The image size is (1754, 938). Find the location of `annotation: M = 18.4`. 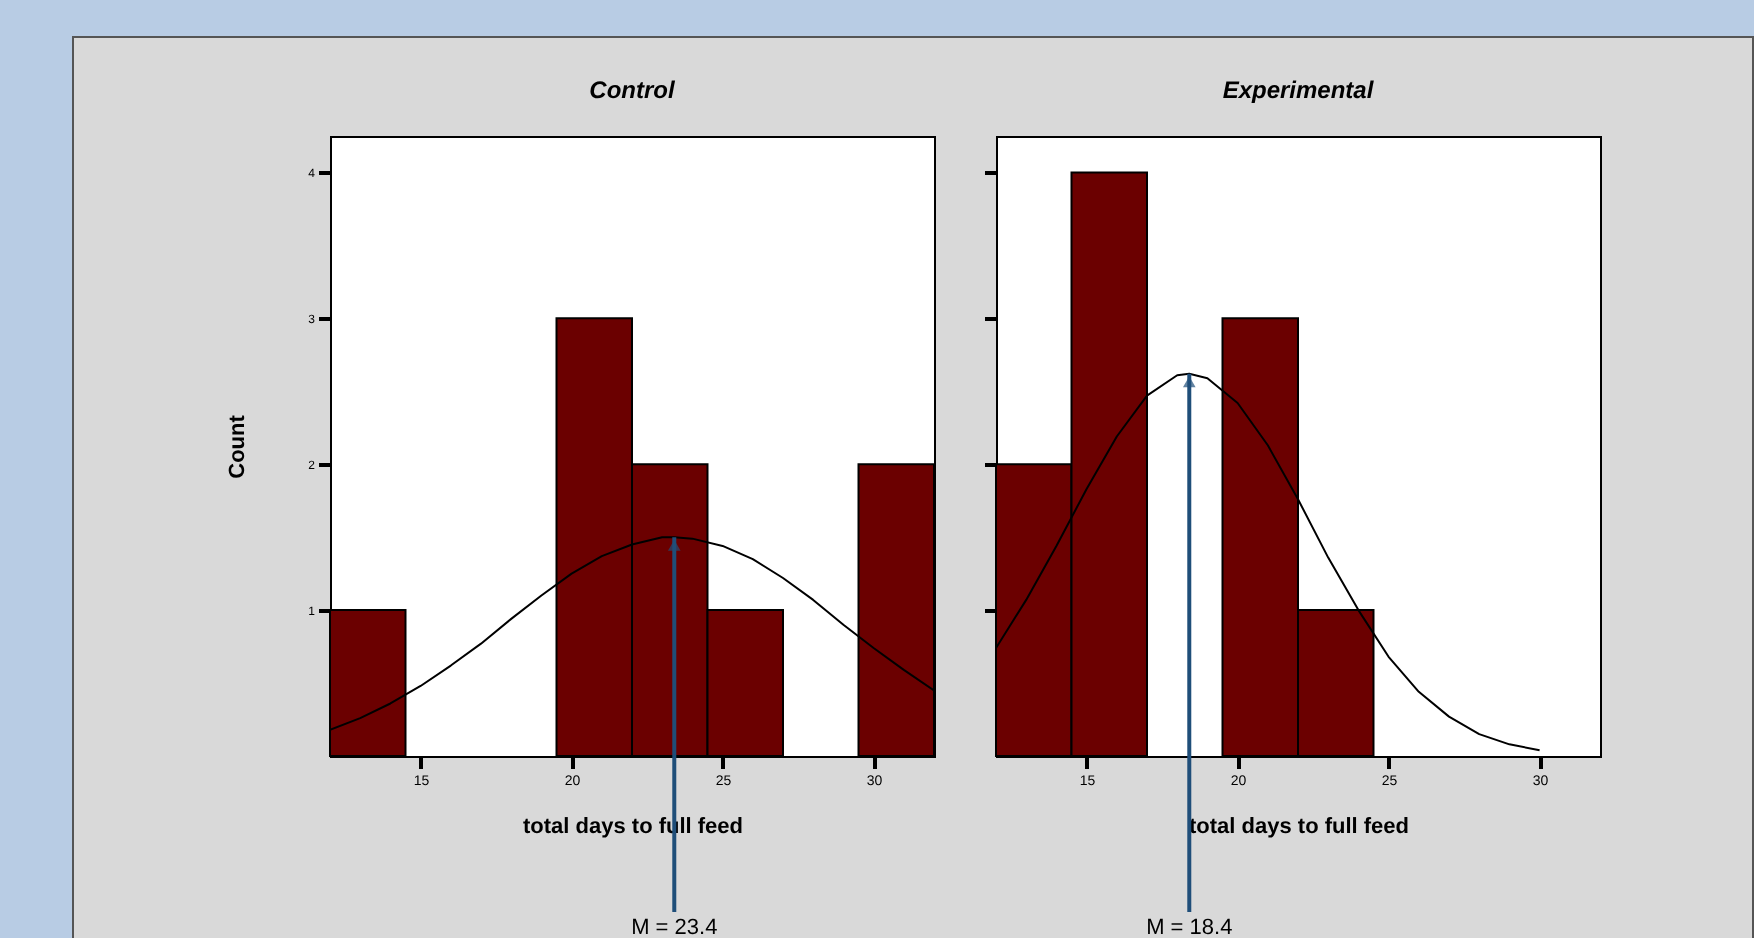

annotation: M = 18.4 is located at coordinates (1189, 927).